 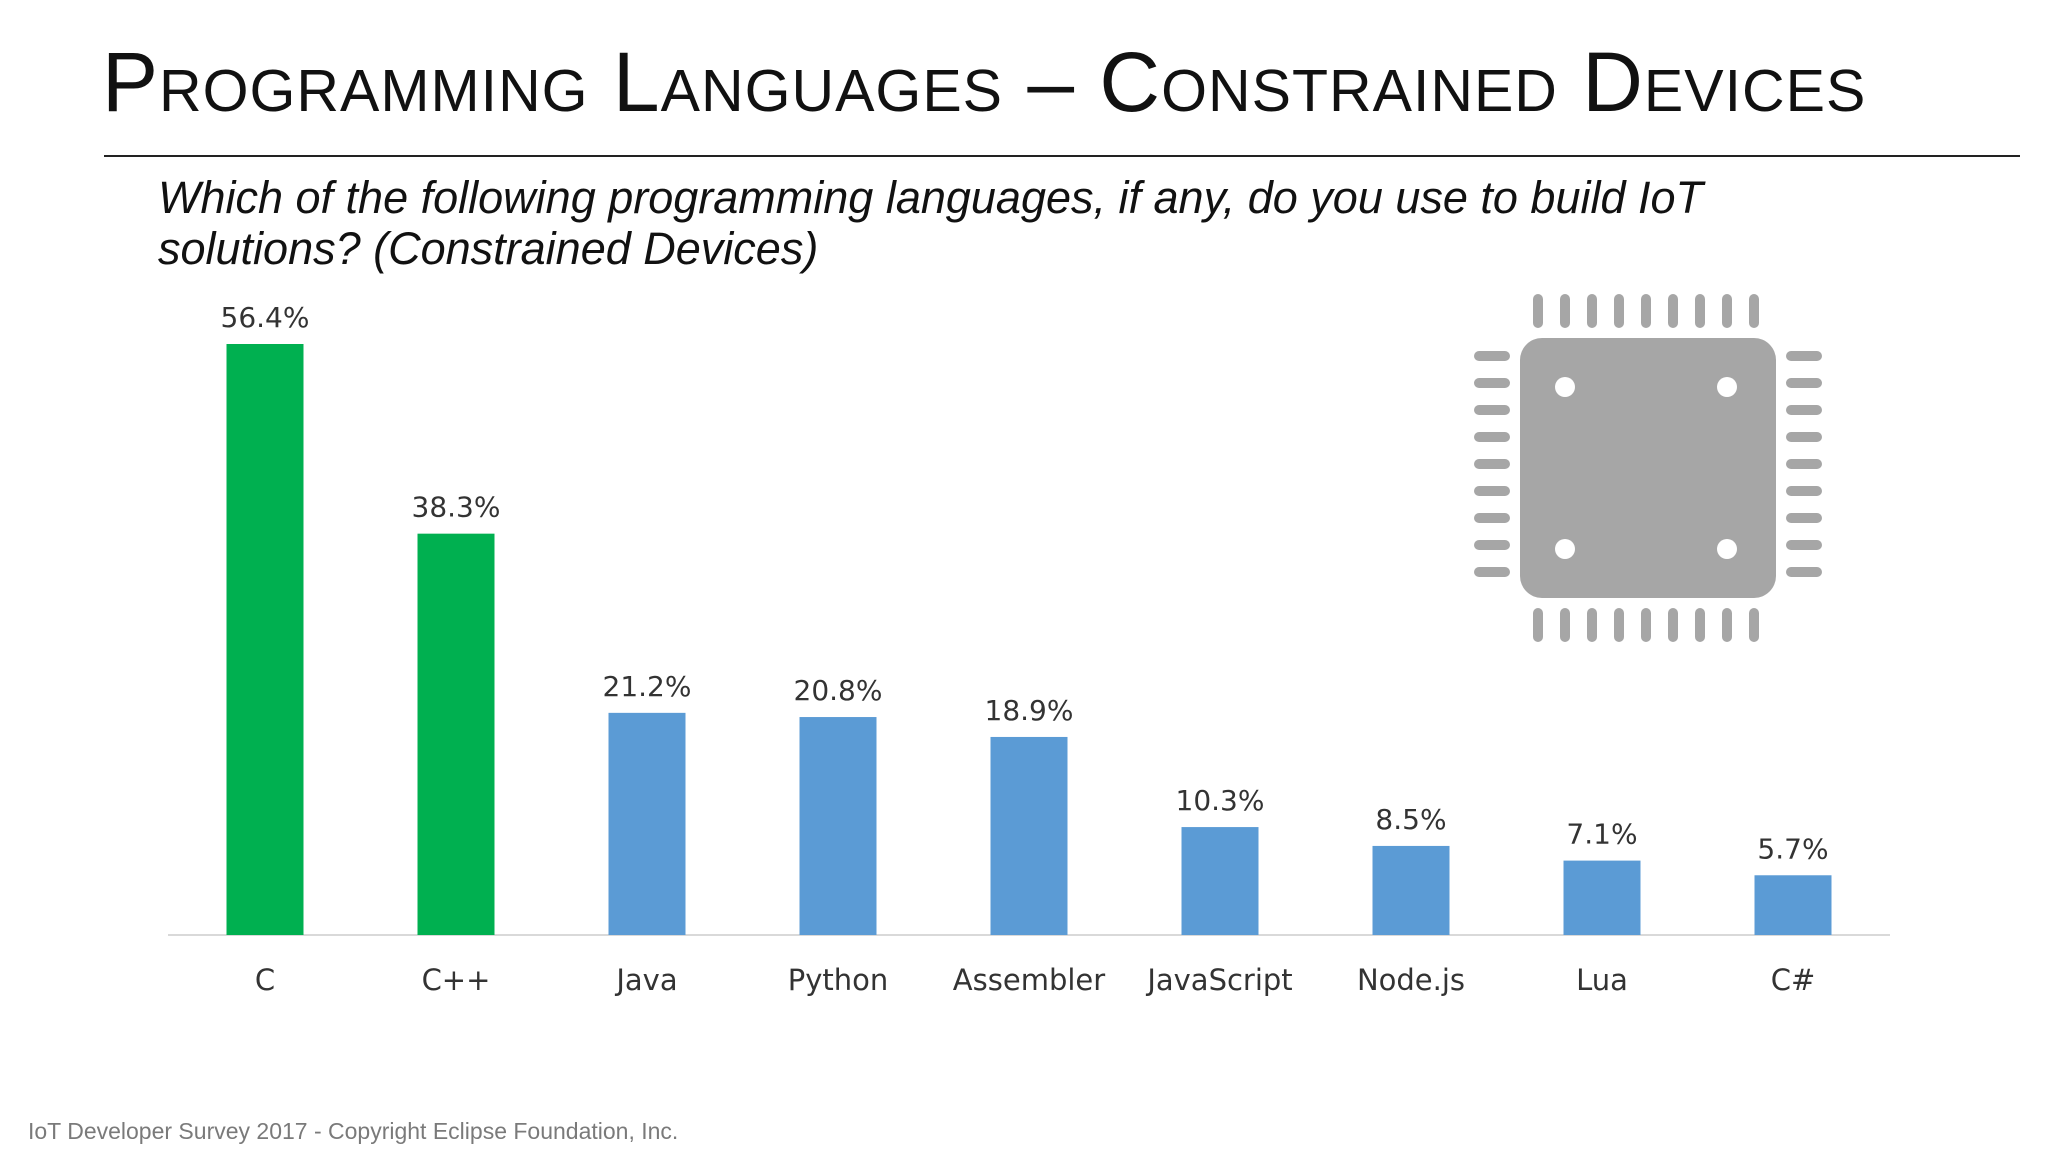 What do you see at coordinates (1220, 800) in the screenshot?
I see `data-label-javascript: 10.3%` at bounding box center [1220, 800].